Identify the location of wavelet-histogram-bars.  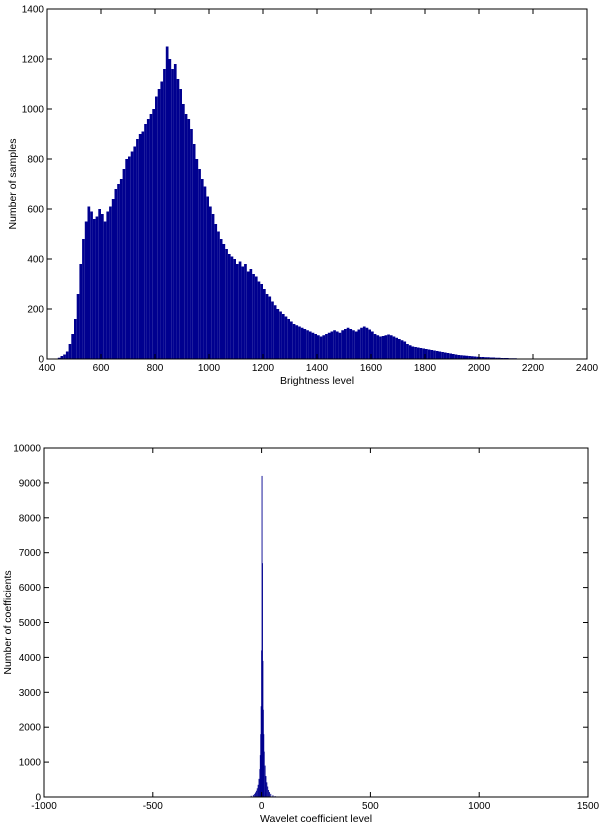
(263, 636).